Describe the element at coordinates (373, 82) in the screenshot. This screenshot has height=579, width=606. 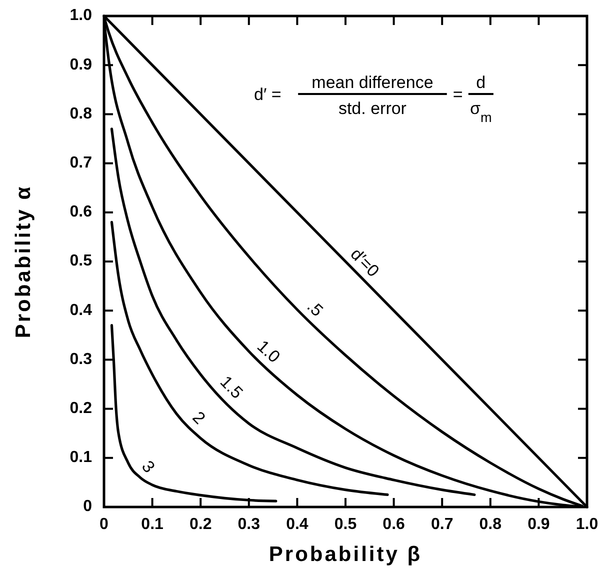
I see `annotation: mean difference` at that location.